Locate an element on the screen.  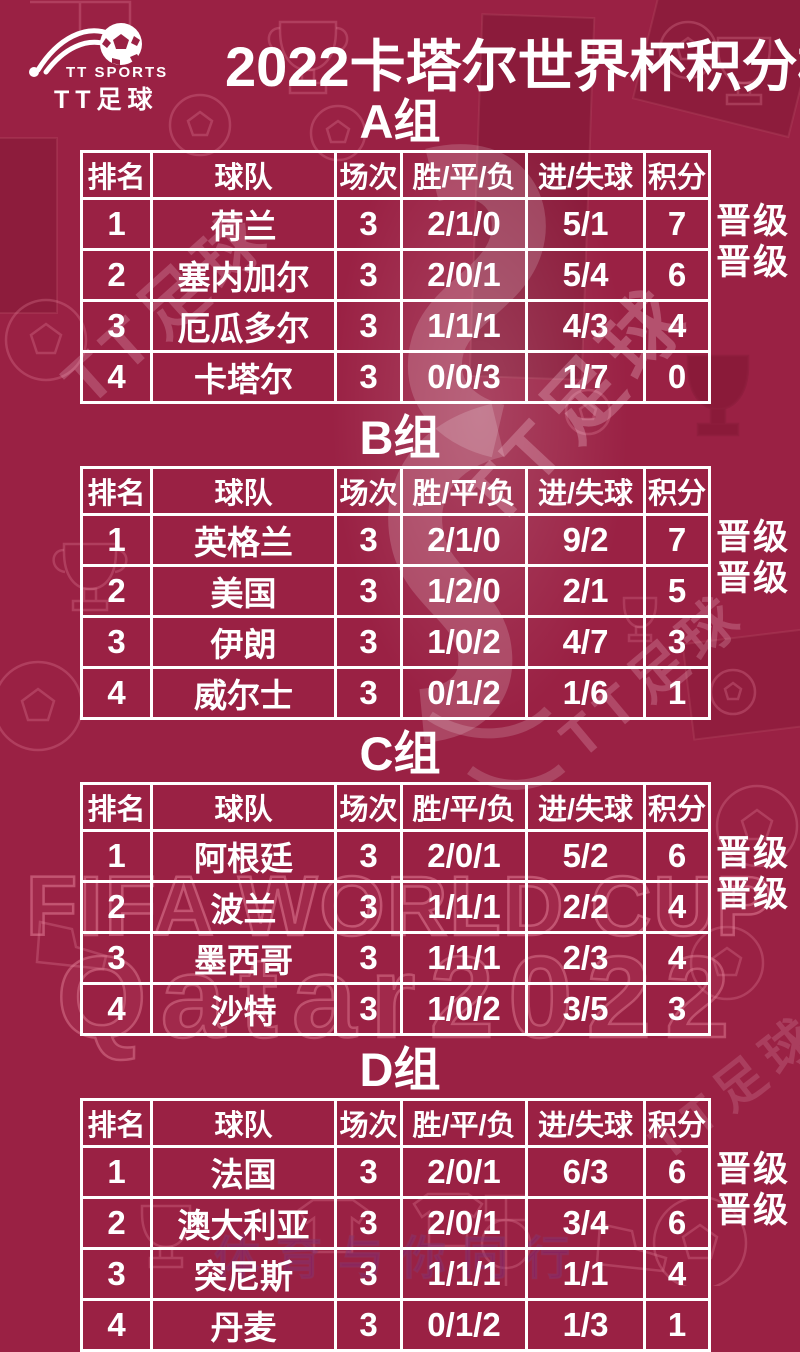
table-row: 1 荷兰 3 2/1/0 5/1 7 is located at coordinates (395, 224).